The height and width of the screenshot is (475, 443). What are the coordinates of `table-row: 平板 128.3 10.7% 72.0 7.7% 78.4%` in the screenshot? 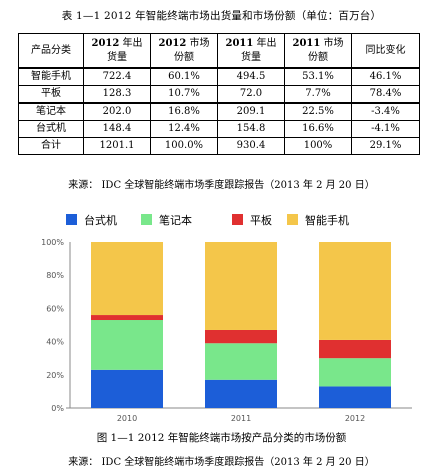 It's located at (219, 94).